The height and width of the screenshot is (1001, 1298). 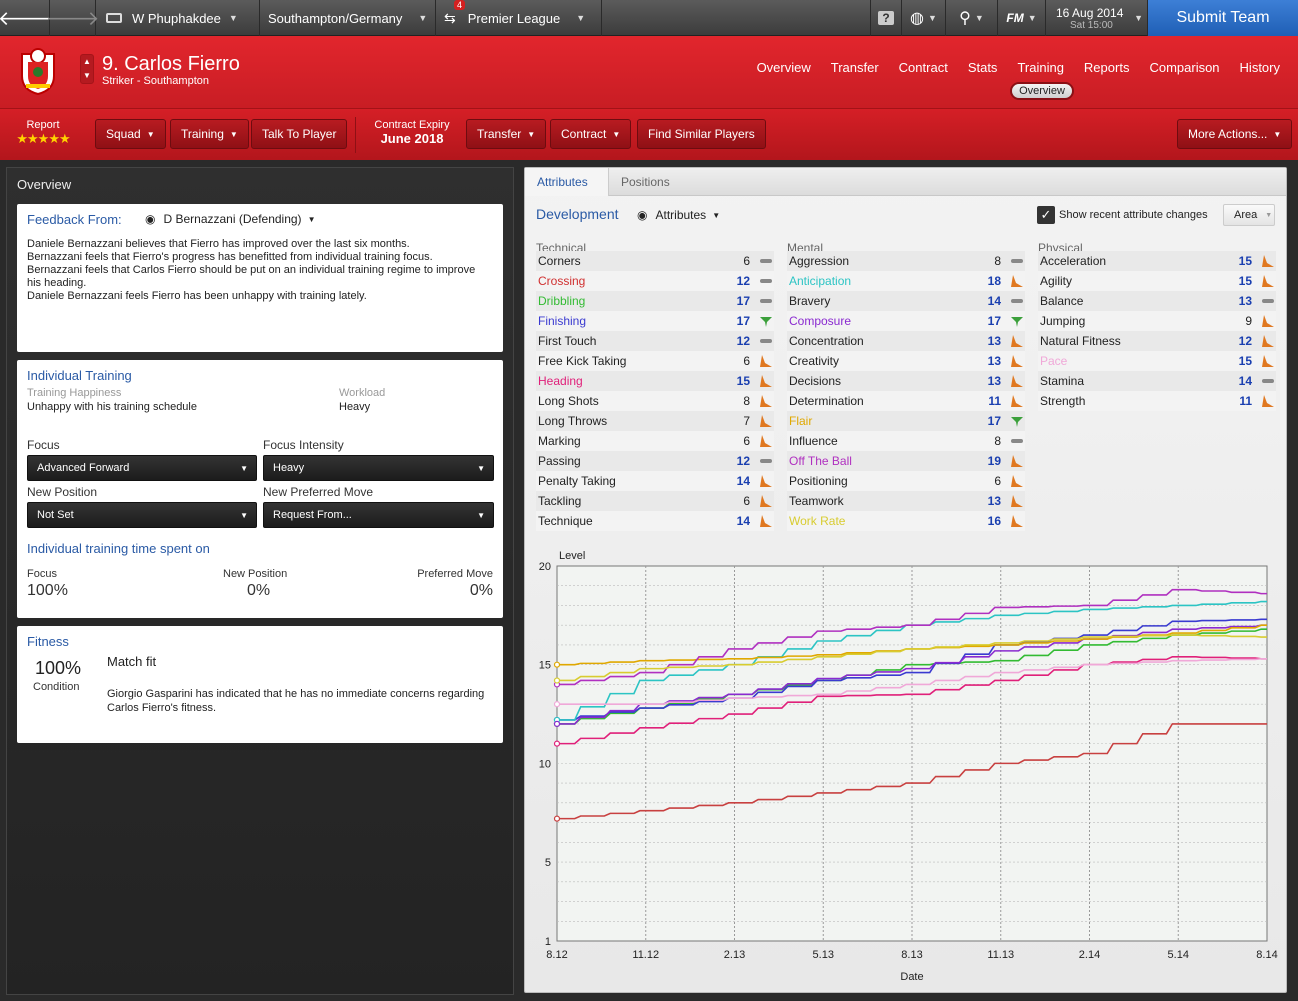 What do you see at coordinates (130, 134) in the screenshot?
I see `squad-button: Squad ▼` at bounding box center [130, 134].